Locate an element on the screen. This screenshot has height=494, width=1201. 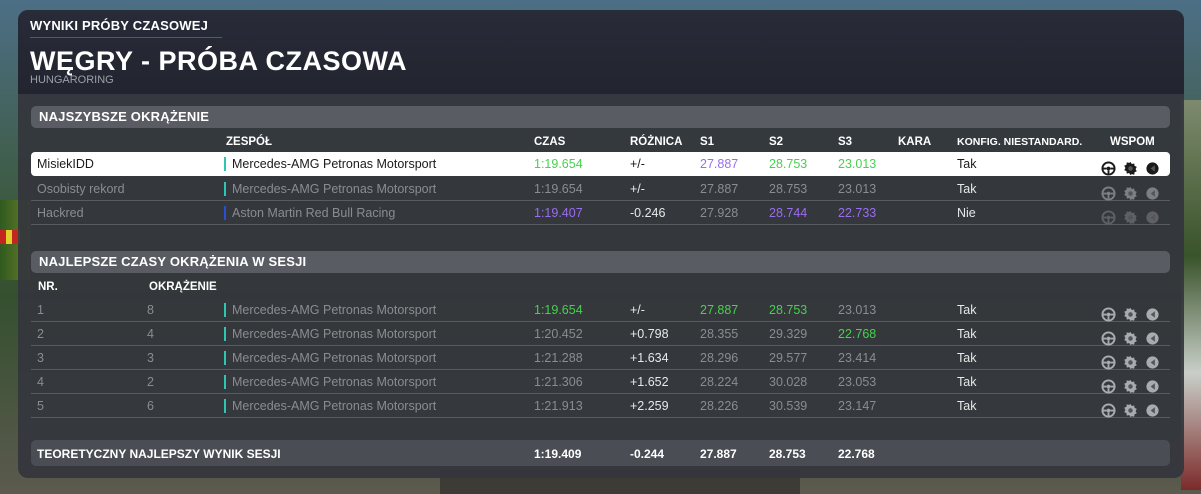
driver-name: Osobisty rekord is located at coordinates (81, 189).